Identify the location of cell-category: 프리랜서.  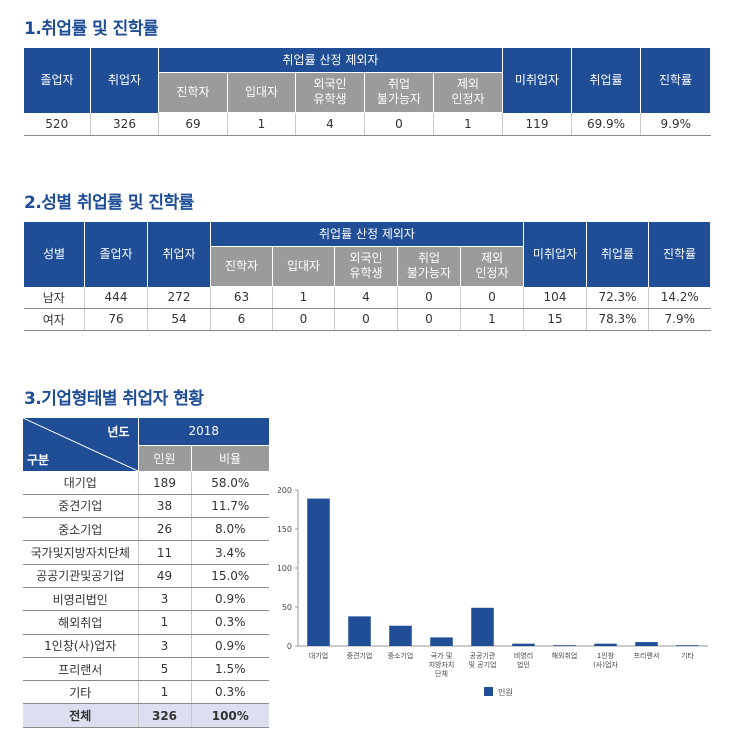
(81, 669).